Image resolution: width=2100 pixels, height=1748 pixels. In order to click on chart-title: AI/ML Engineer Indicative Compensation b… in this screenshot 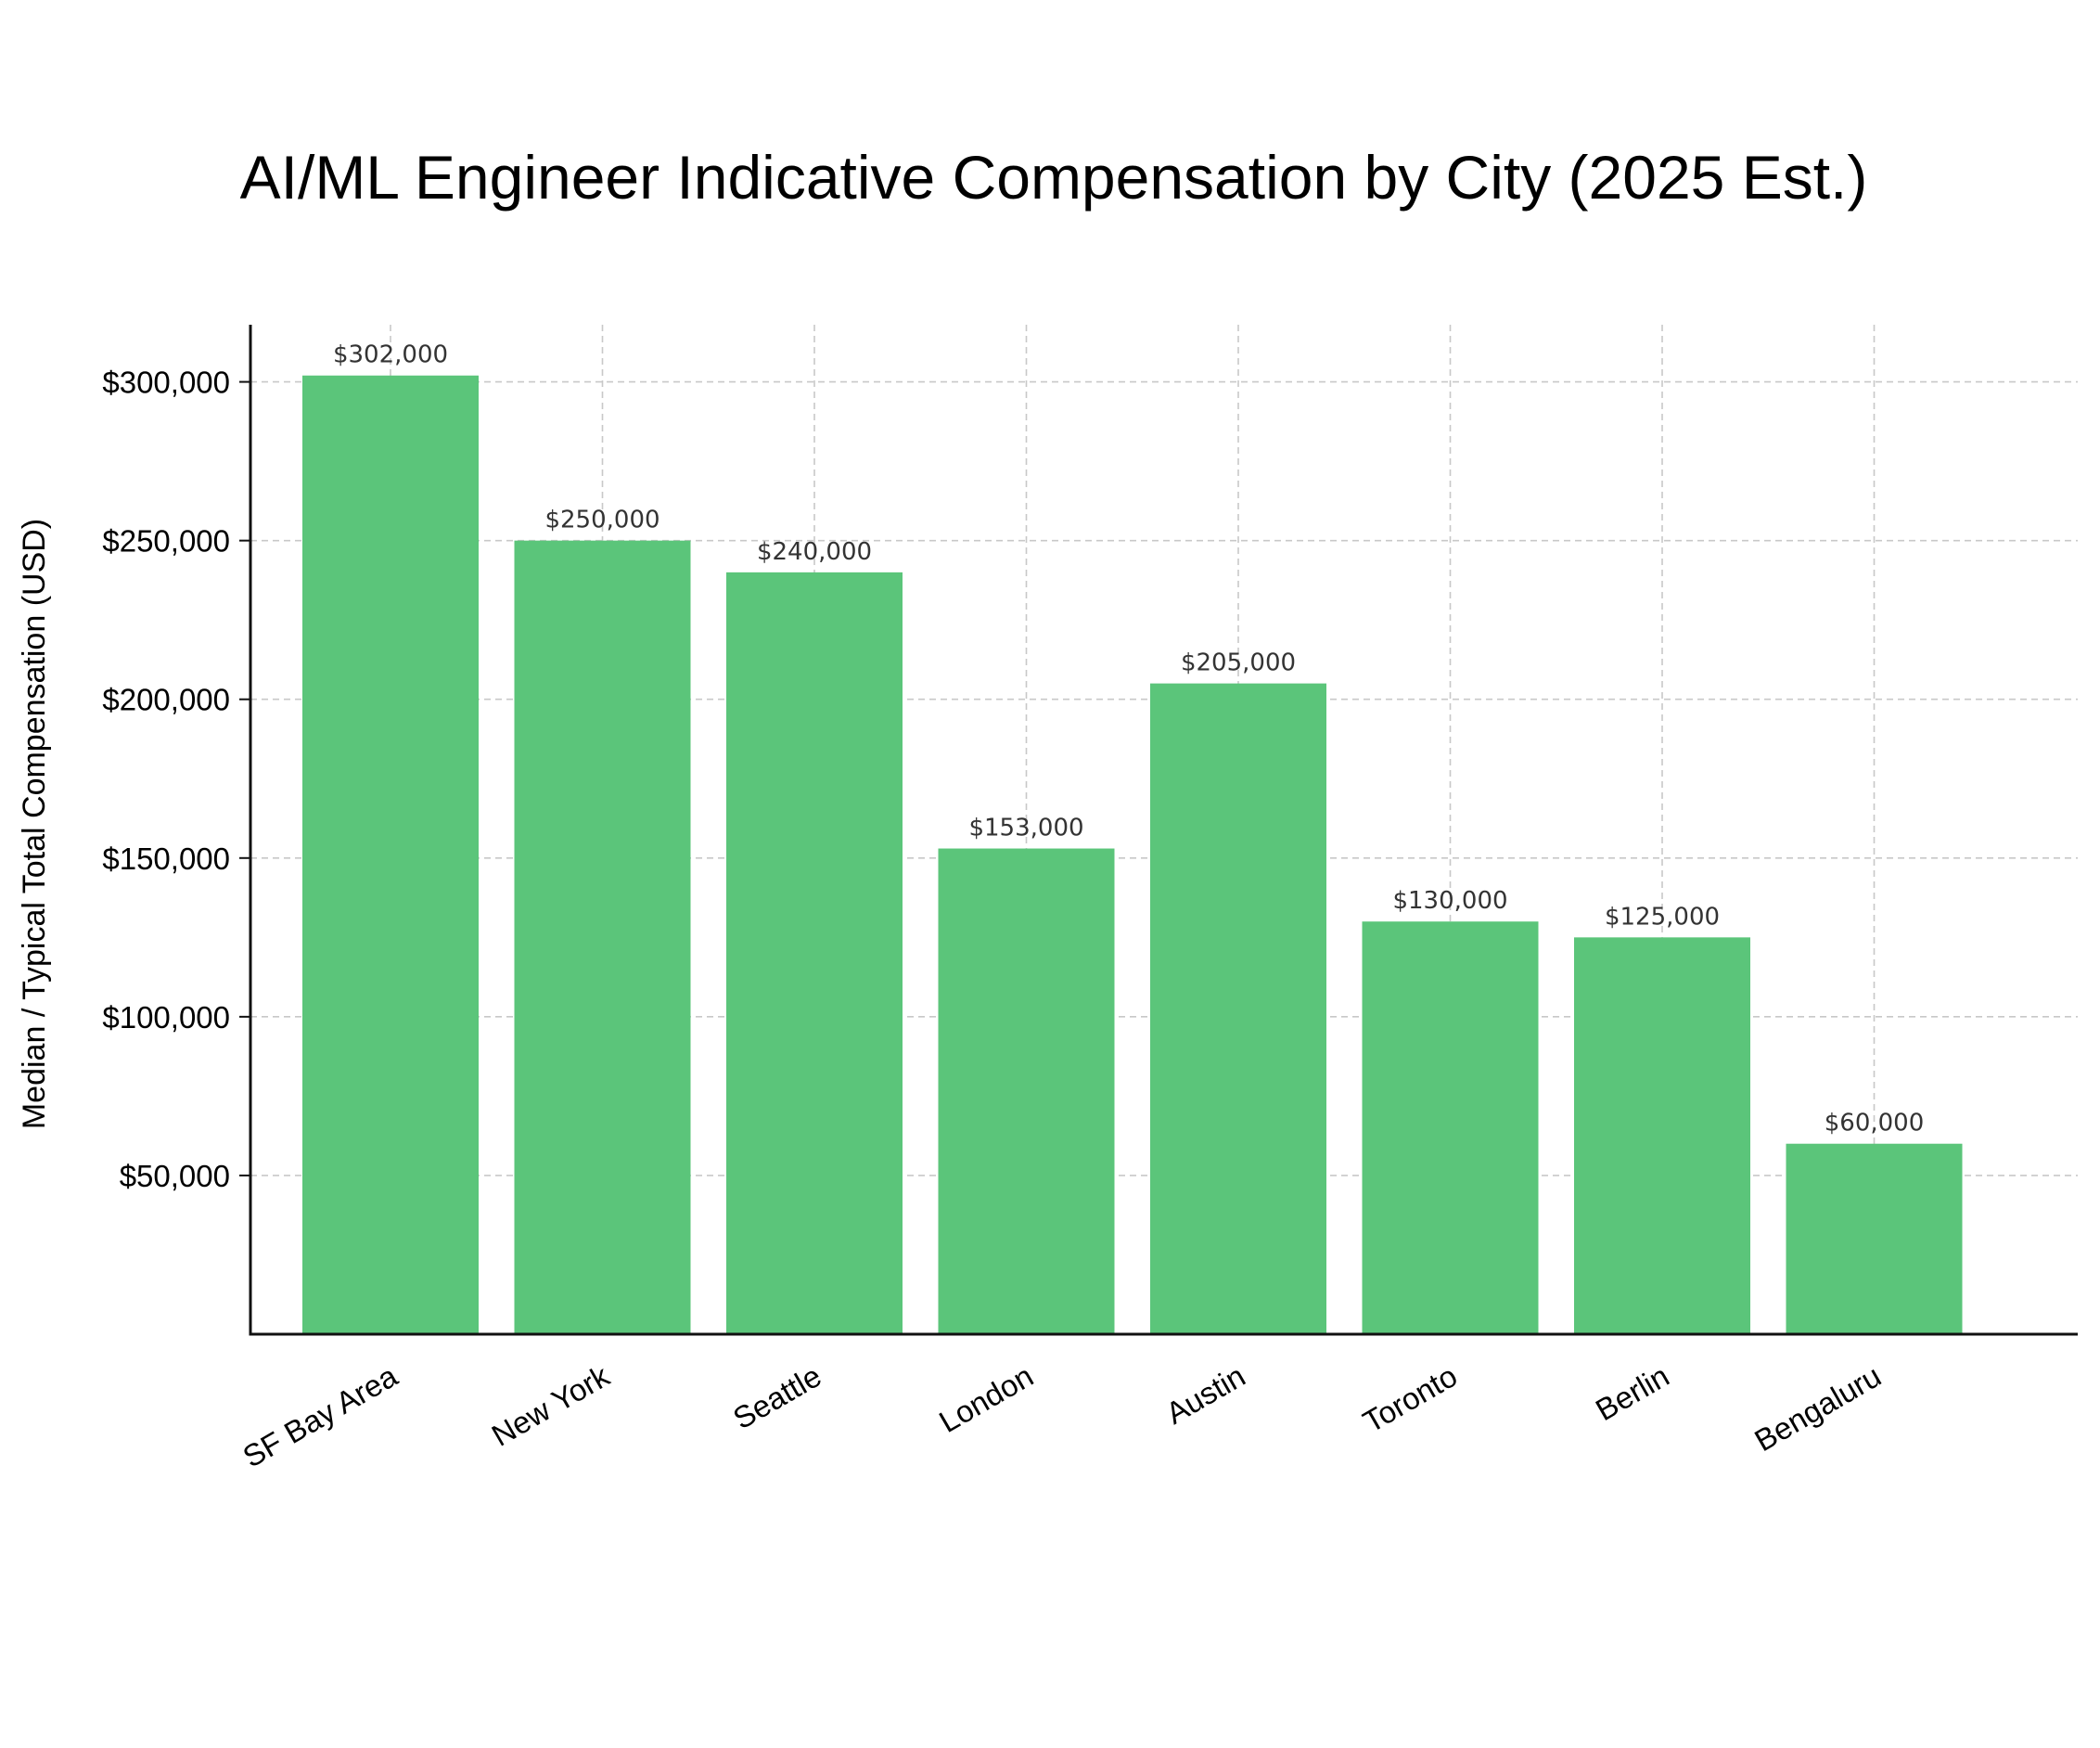, I will do `click(1054, 177)`.